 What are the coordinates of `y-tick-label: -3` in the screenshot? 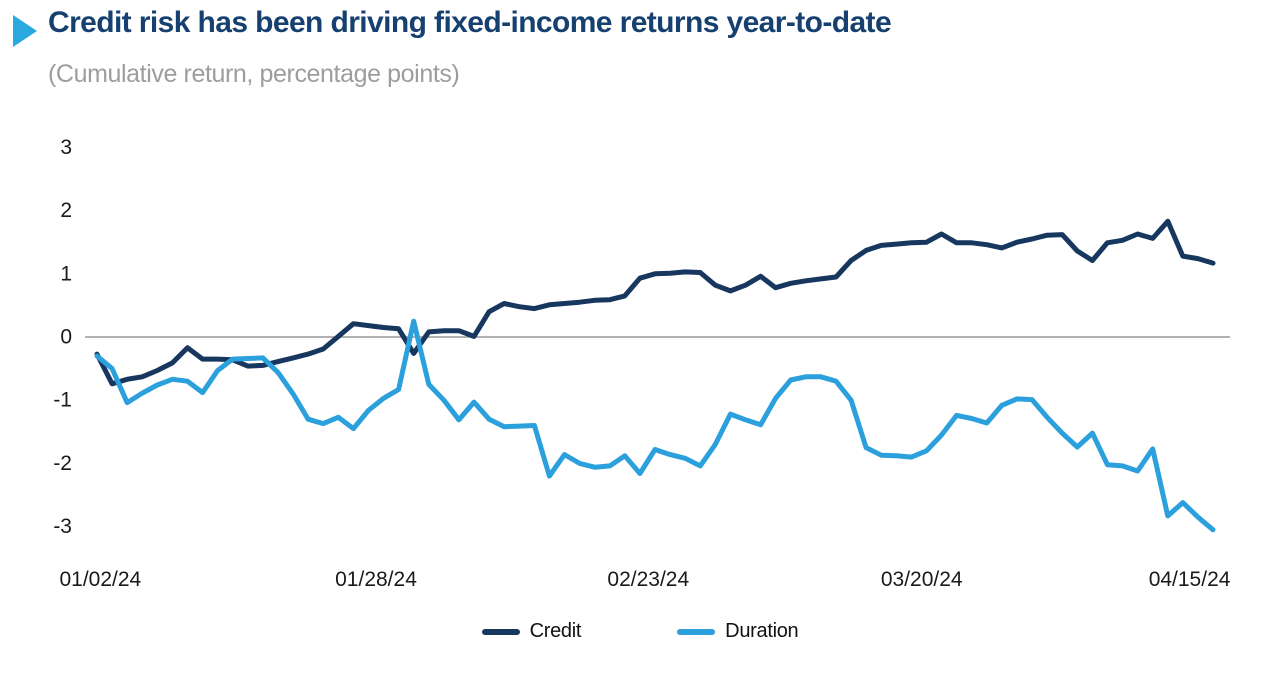 It's located at (62, 526).